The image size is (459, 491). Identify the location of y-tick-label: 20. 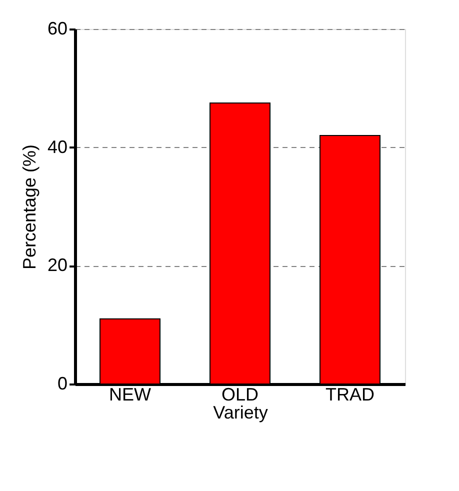
(57, 265).